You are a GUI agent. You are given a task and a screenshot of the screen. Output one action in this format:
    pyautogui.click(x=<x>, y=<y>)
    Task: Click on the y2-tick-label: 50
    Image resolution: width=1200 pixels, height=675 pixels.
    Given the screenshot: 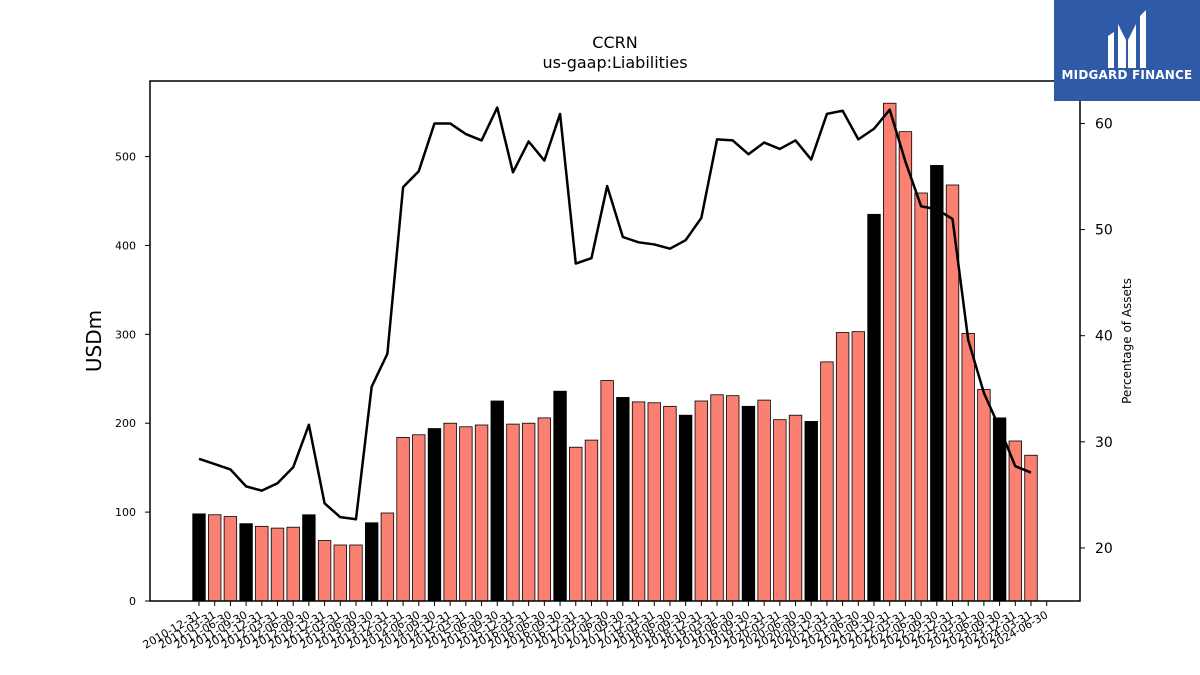 What is the action you would take?
    pyautogui.click(x=1104, y=231)
    